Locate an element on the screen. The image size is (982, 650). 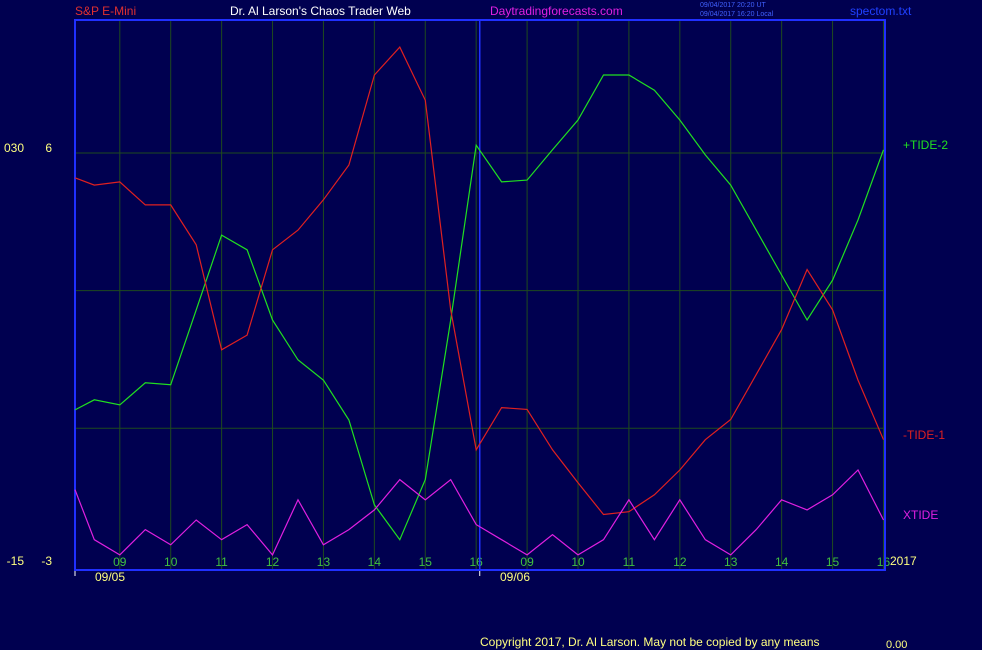
timestamp-ut: 09/04/2017 20:20 UT is located at coordinates (733, 5).